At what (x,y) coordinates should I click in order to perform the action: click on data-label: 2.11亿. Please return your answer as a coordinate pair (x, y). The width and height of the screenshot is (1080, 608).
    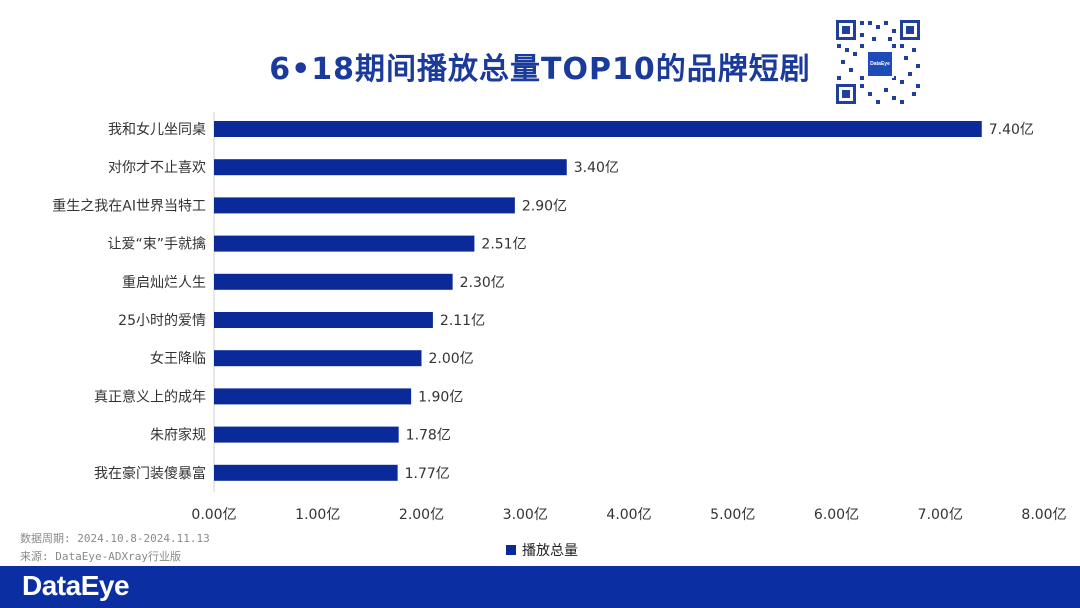
    Looking at the image, I should click on (462, 321).